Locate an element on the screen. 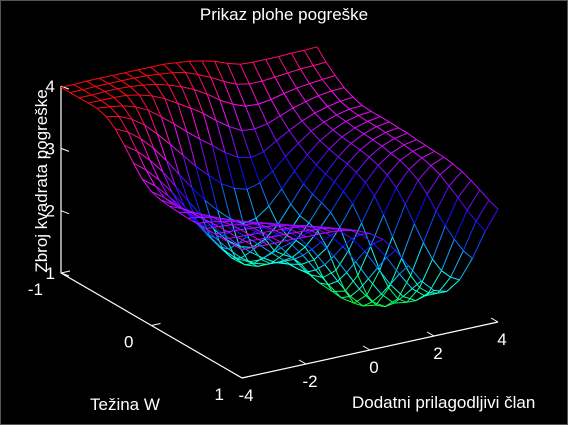 This screenshot has width=568, height=425. z-tick-label: 1 is located at coordinates (50, 273).